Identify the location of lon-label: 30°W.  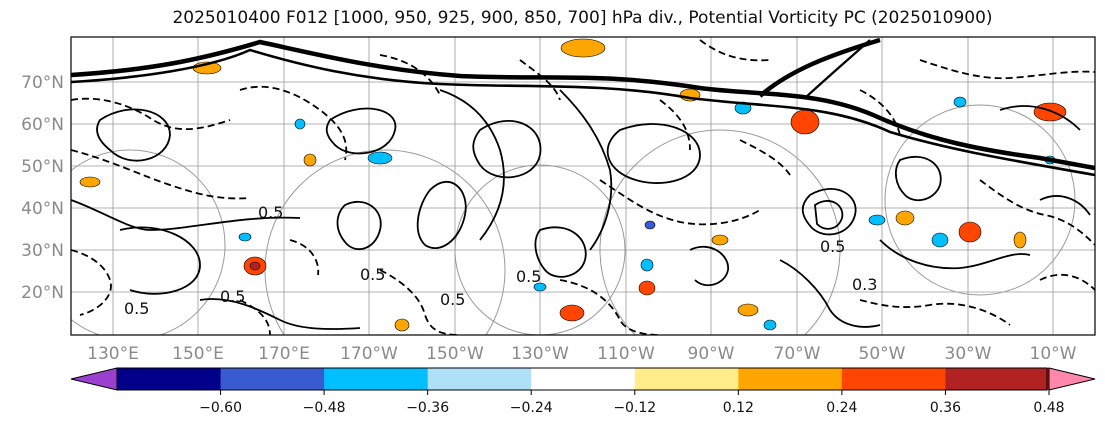
(968, 354).